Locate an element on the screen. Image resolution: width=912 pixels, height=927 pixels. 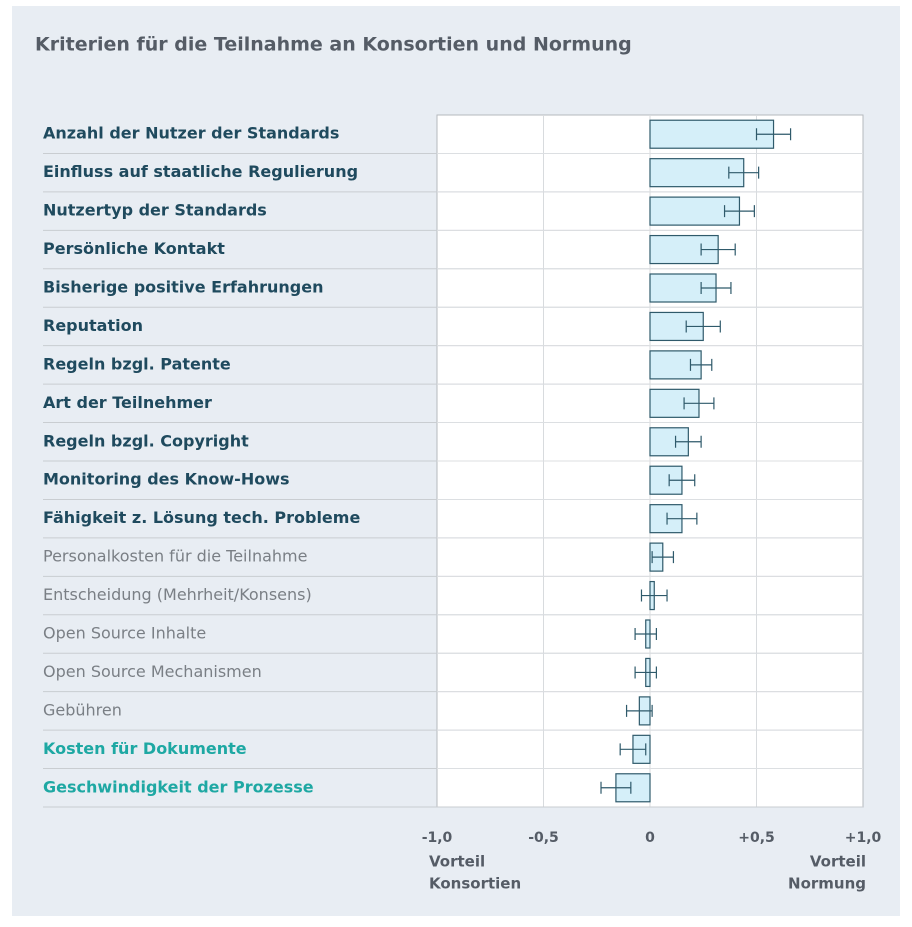
category-label: Fähigkeit z. Lösung tech. Probleme is located at coordinates (201, 517).